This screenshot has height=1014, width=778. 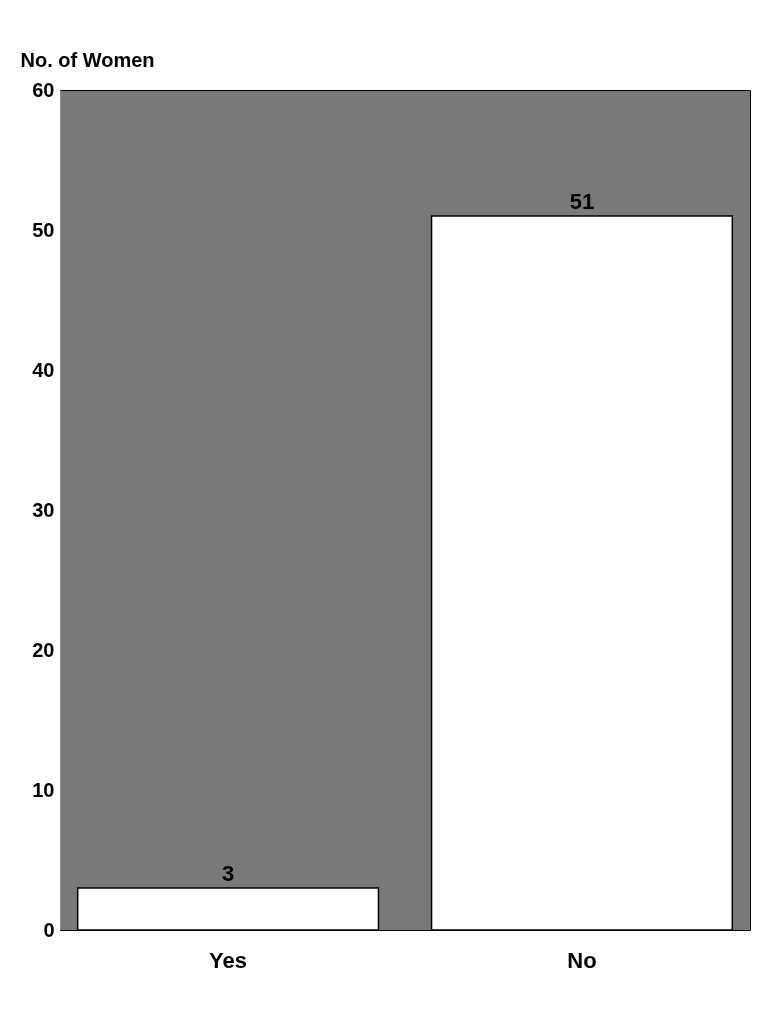 What do you see at coordinates (582, 201) in the screenshot?
I see `data-label: 51` at bounding box center [582, 201].